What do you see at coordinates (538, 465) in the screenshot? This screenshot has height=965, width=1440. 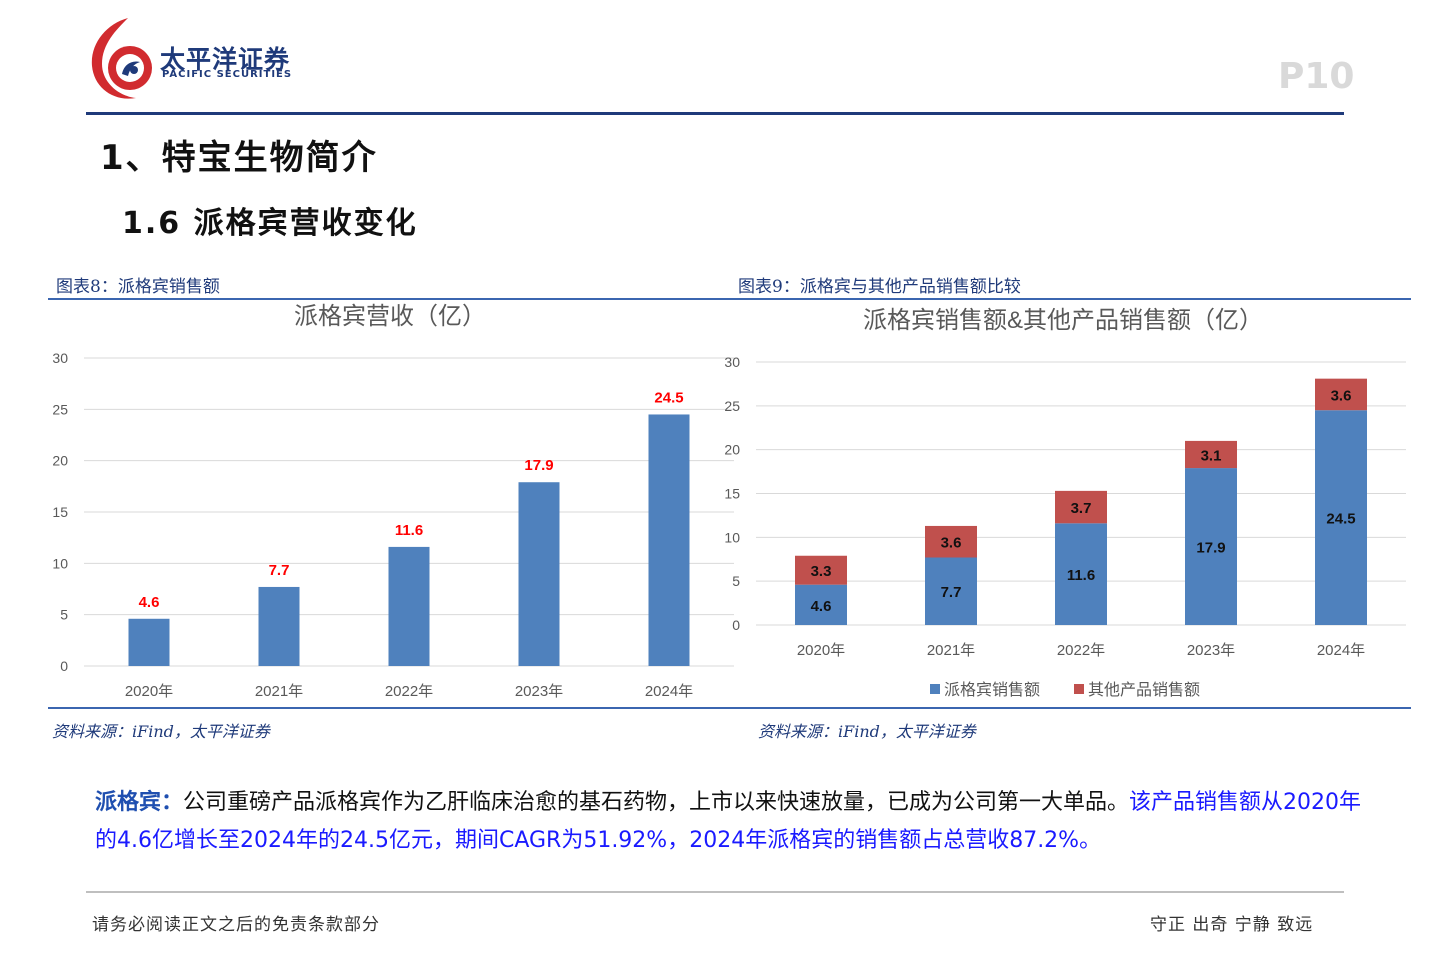 I see `chart1-data-label: 17.9` at bounding box center [538, 465].